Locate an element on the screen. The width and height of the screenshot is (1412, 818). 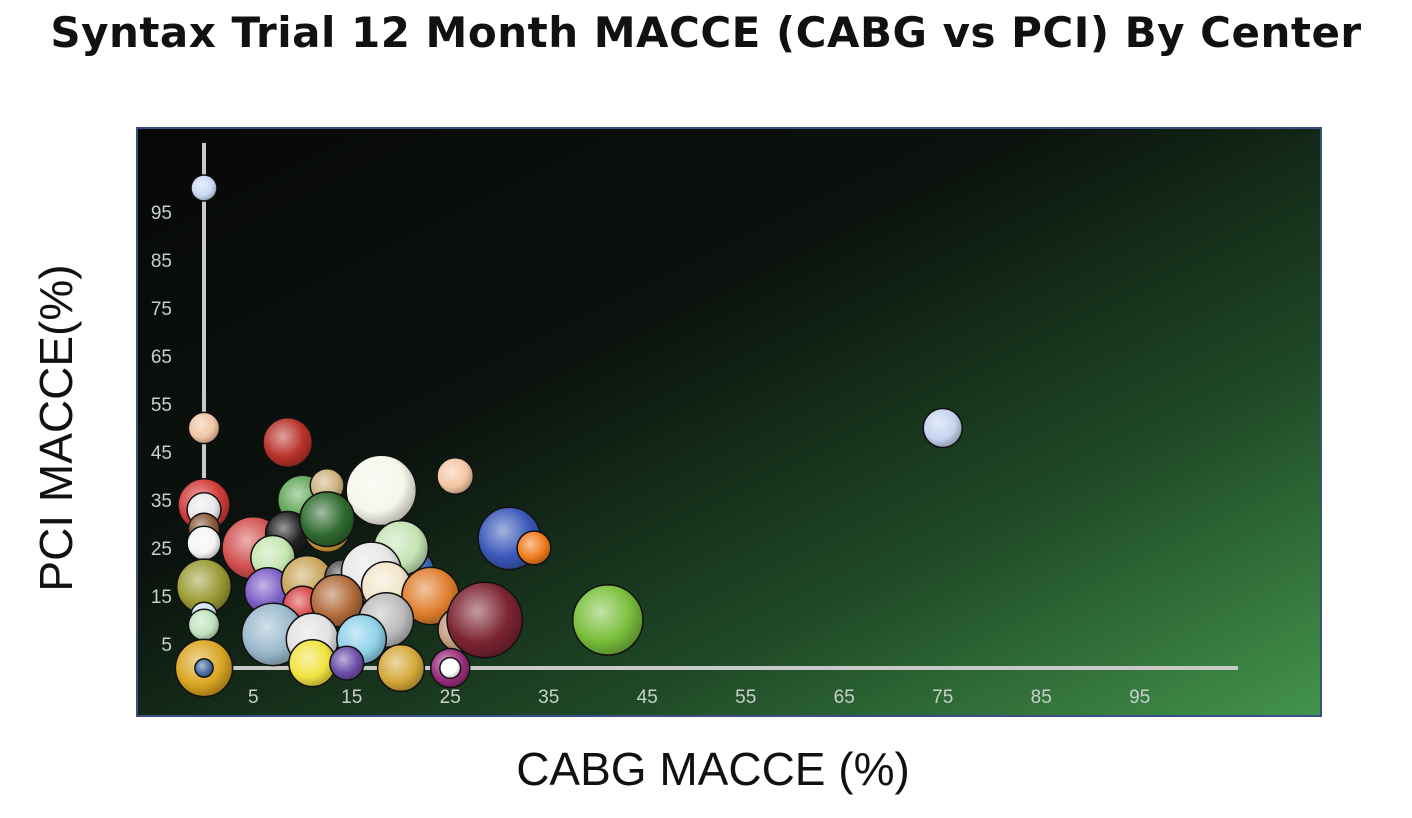
y-tick-label: 45 is located at coordinates (161, 453).